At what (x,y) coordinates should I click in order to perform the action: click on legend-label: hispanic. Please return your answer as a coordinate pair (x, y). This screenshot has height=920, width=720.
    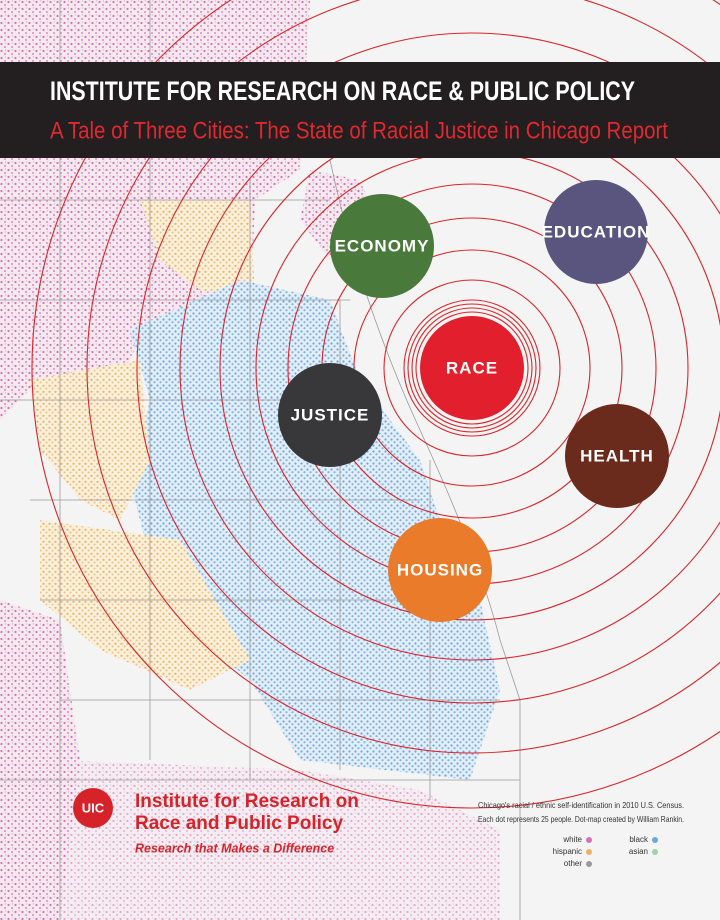
    Looking at the image, I should click on (567, 851).